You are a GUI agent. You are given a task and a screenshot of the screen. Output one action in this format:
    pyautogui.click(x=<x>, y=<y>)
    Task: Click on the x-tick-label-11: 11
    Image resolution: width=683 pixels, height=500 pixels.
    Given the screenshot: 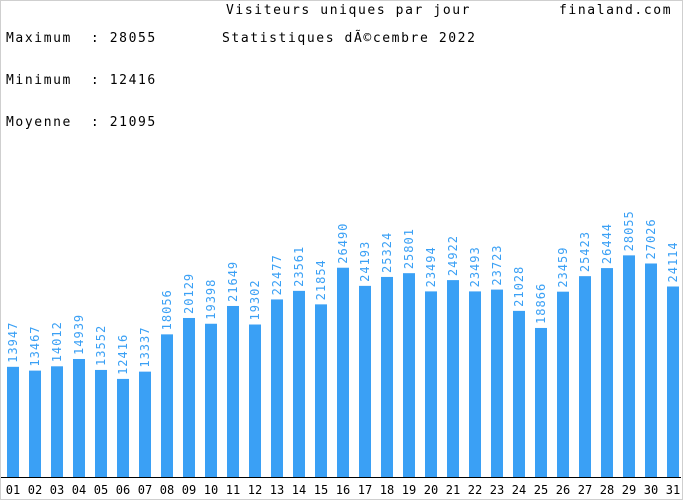 What is the action you would take?
    pyautogui.click(x=233, y=490)
    